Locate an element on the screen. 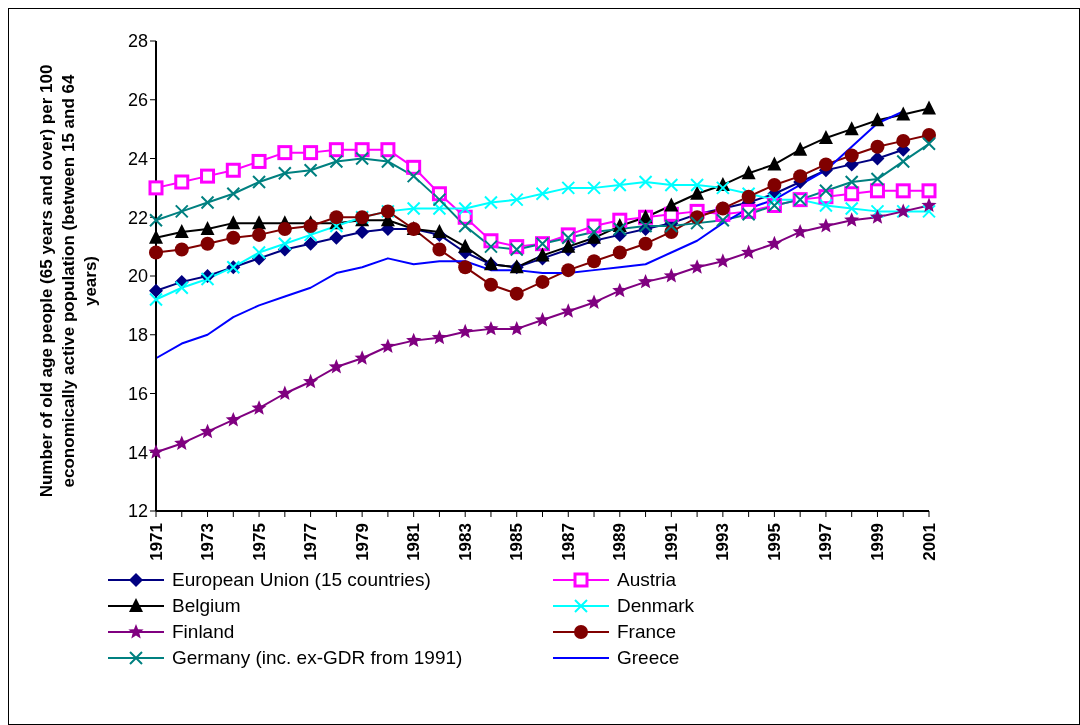  x-tick-label: 1995 is located at coordinates (774, 542).